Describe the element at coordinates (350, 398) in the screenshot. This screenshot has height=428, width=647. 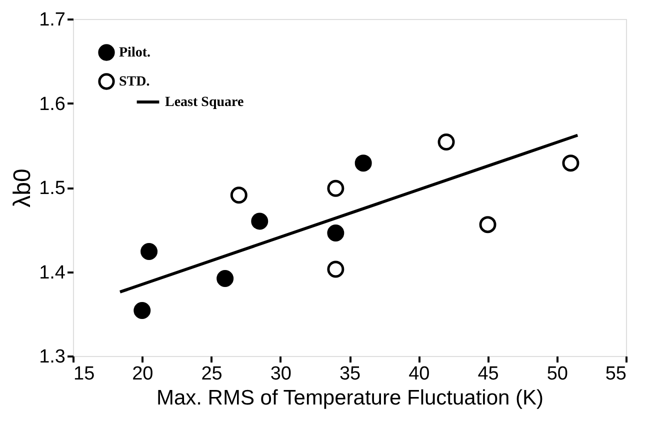
I see `x-axis-title: Max. RMS of Temperature Fluctuation (K)` at that location.